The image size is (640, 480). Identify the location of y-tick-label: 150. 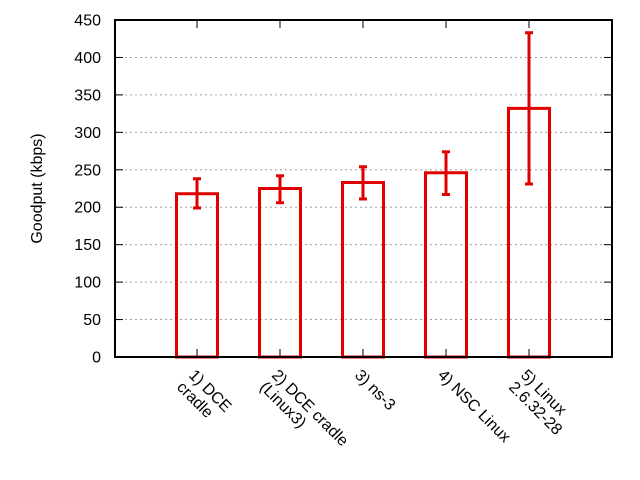
(87, 245).